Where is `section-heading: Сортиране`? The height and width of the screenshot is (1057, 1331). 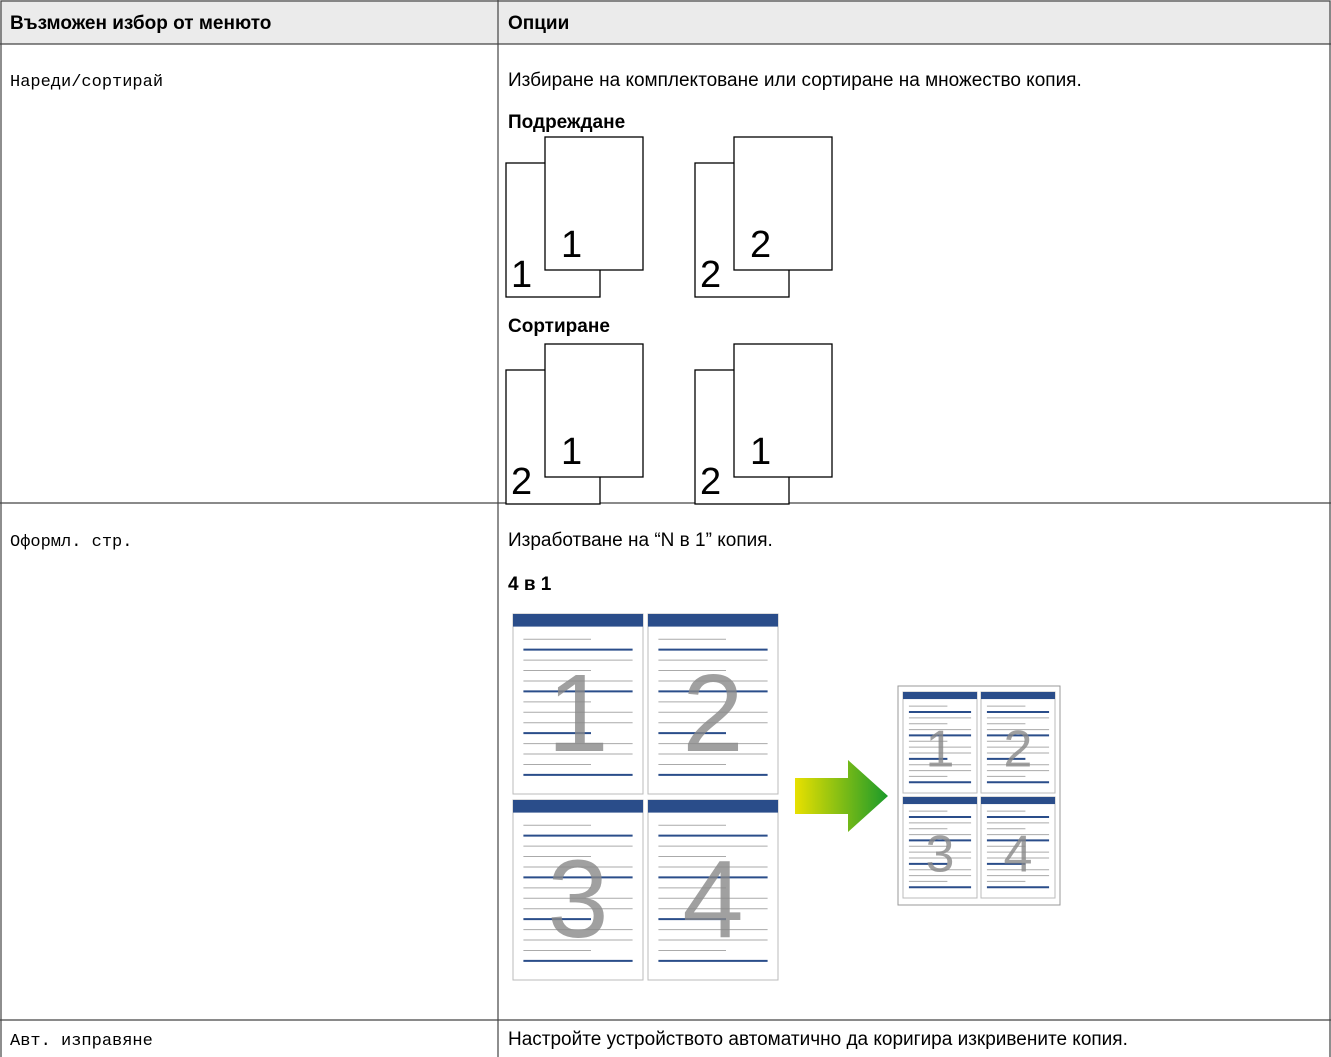
section-heading: Сортиране is located at coordinates (559, 326).